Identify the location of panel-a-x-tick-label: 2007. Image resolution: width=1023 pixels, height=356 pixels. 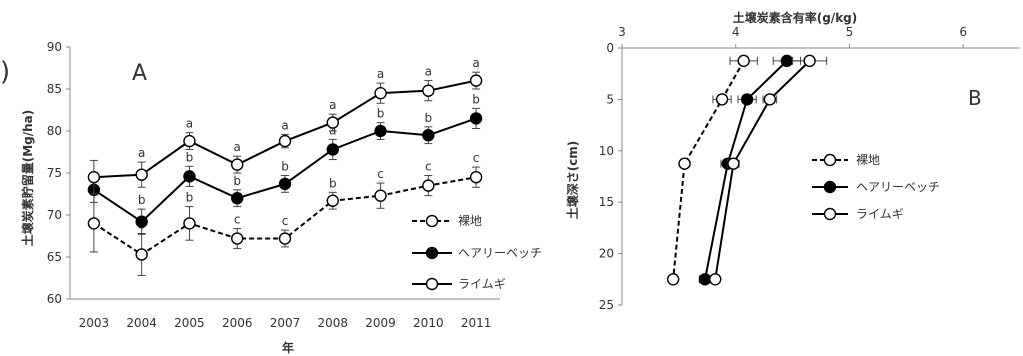
(285, 323).